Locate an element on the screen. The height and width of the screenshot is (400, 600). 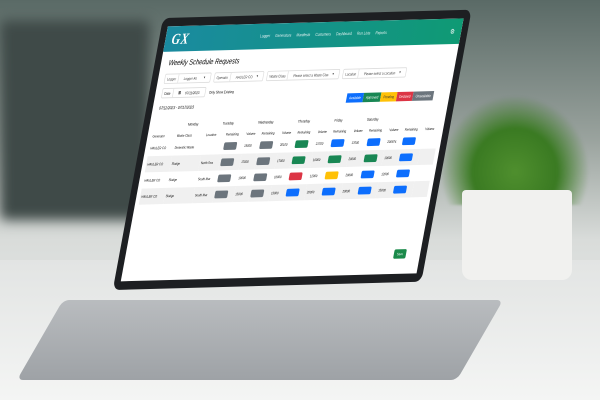
operator-select: Operator HAULER CO ▾ is located at coordinates (239, 77).